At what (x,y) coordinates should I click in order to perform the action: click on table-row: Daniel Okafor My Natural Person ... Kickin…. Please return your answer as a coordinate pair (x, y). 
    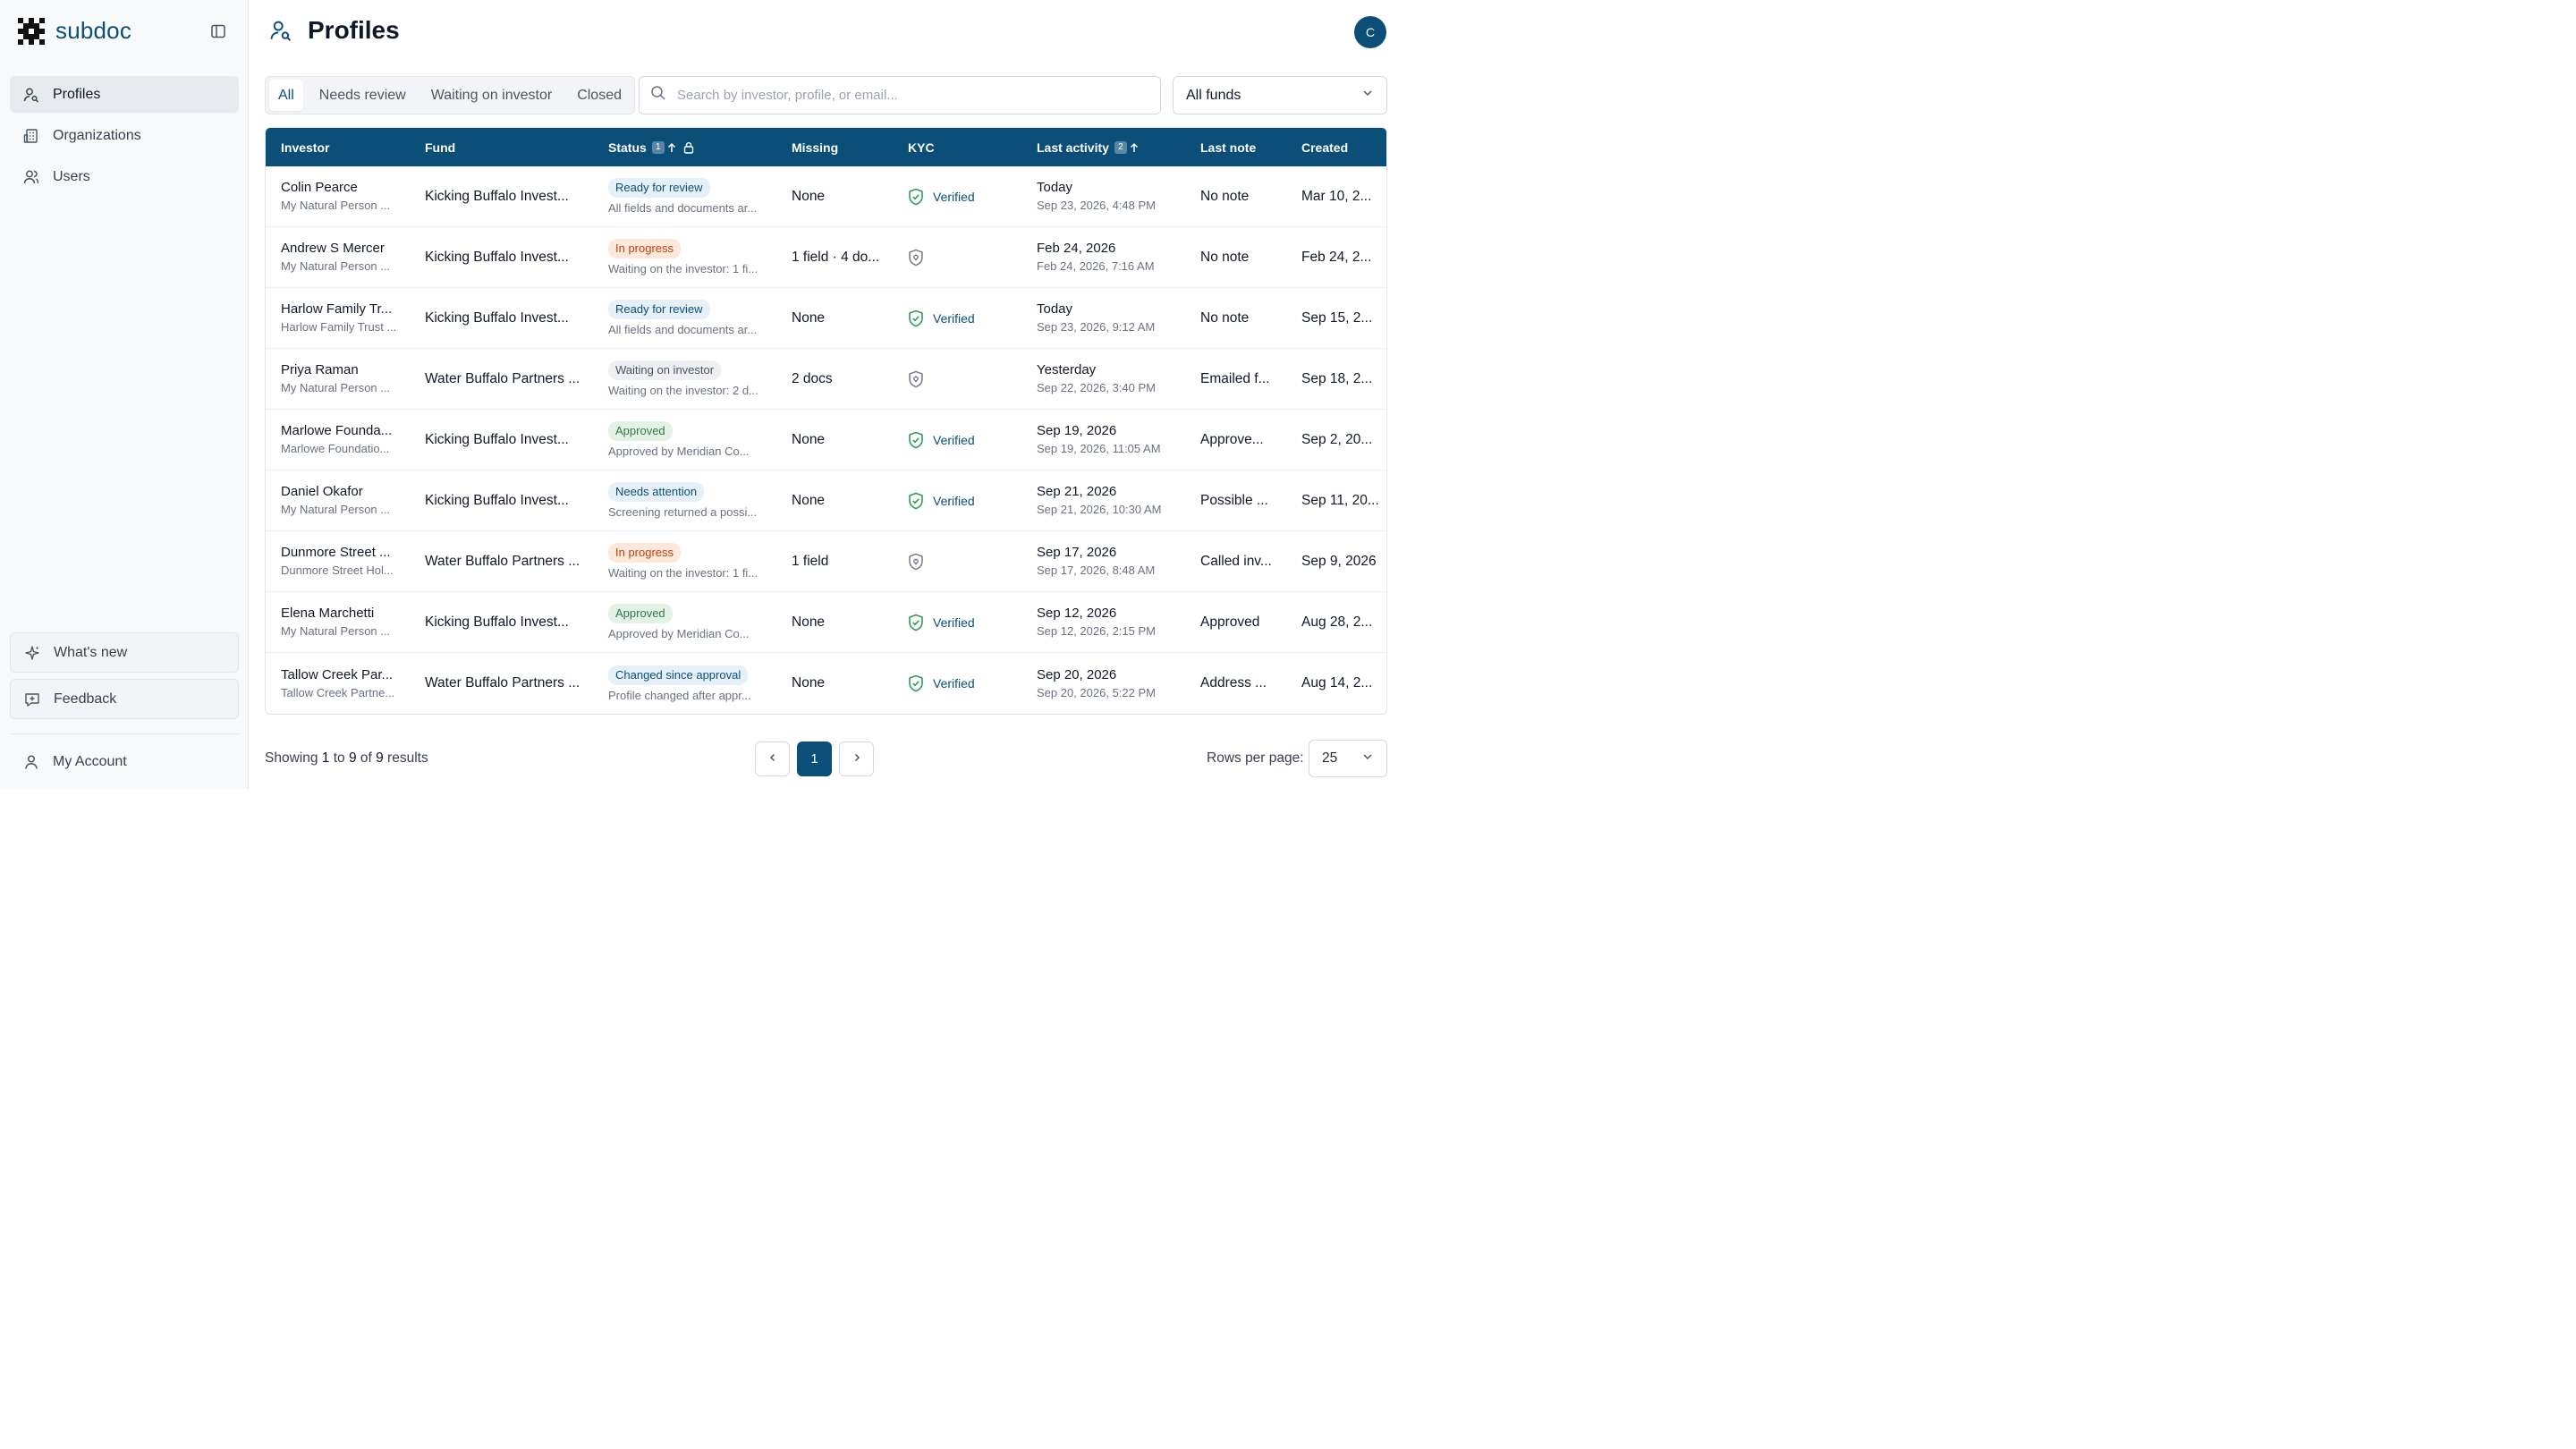
    Looking at the image, I should click on (826, 500).